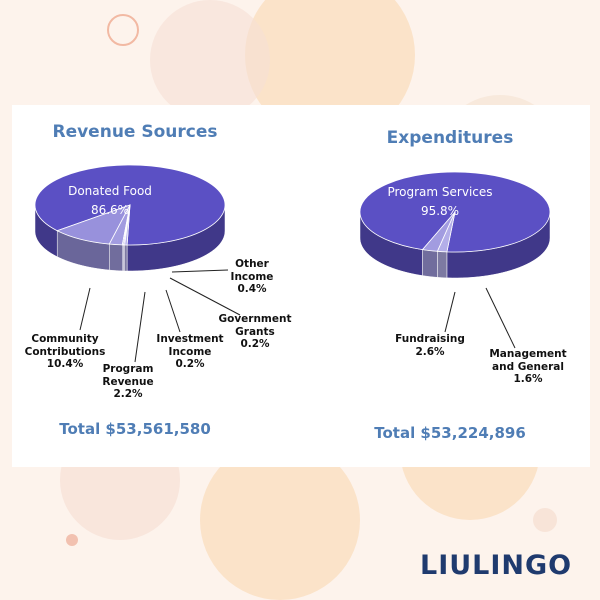 This screenshot has height=600, width=600. I want to click on slice-label: Fundraising 2.6%, so click(430, 345).